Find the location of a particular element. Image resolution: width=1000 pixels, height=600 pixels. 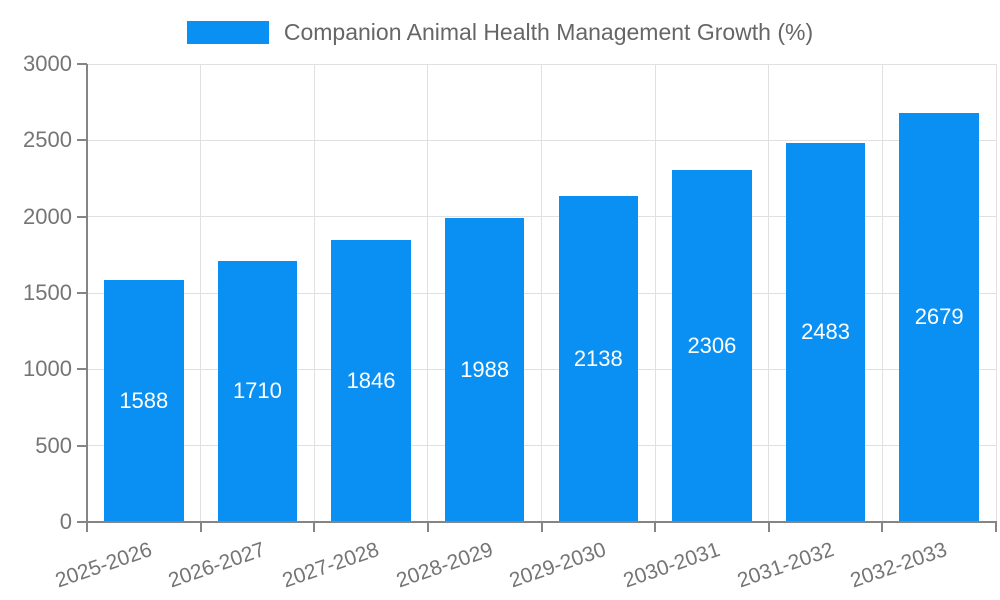

bar-value-label: 1588 is located at coordinates (144, 400).